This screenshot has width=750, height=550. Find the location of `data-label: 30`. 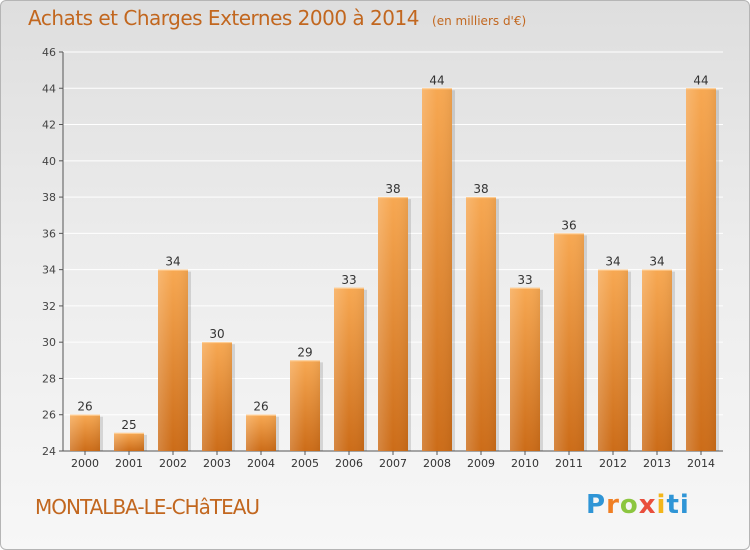

data-label: 30 is located at coordinates (216, 334).